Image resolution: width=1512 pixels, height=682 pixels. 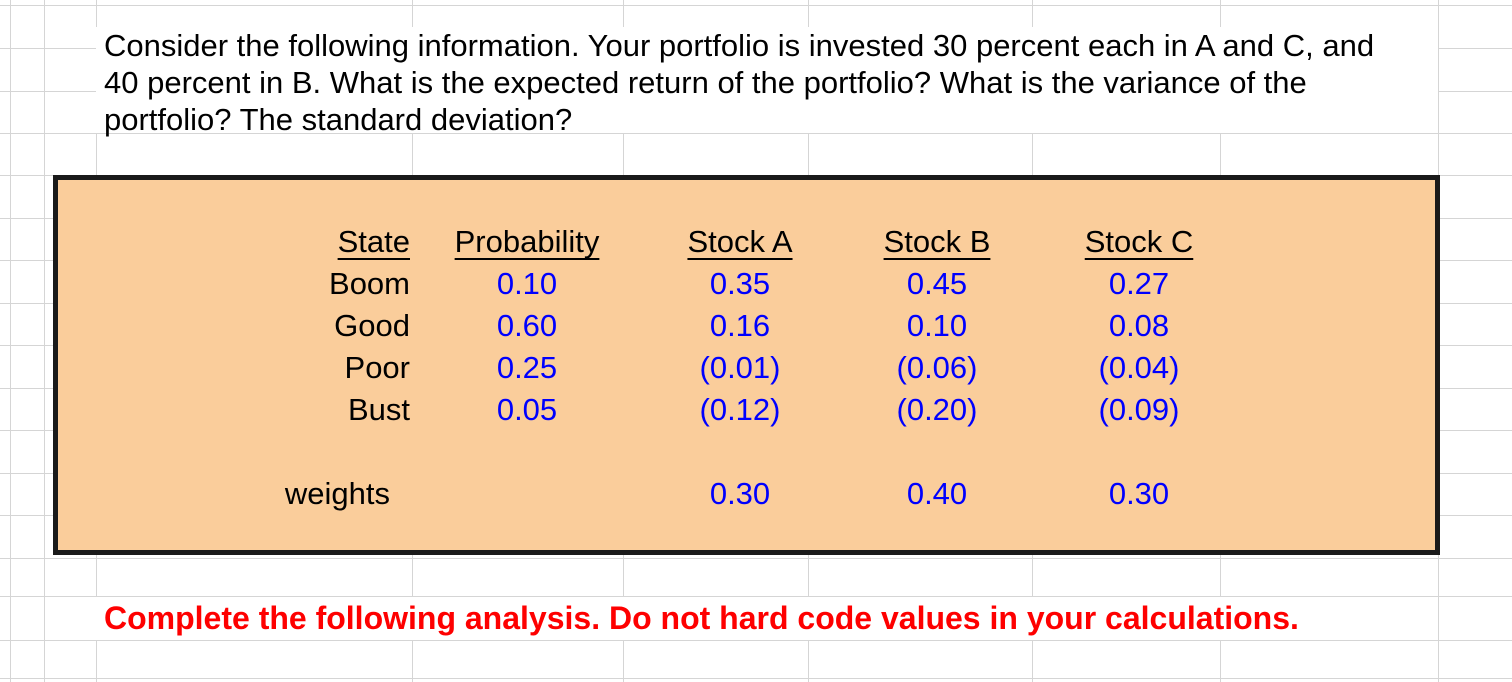 I want to click on cell-stock-b-3: (0.20), so click(x=937, y=410).